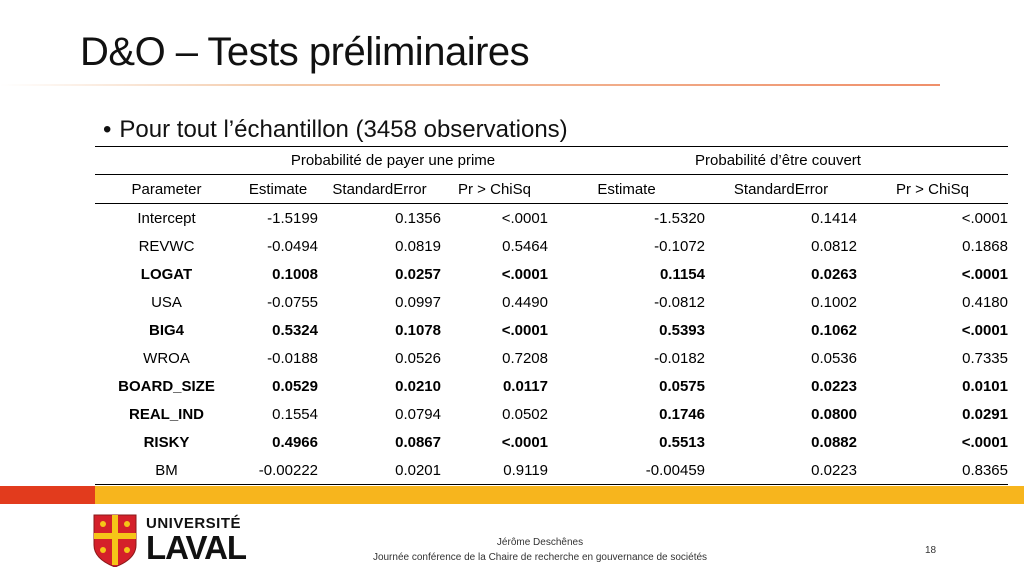  Describe the element at coordinates (525, 358) in the screenshot. I see `row-cell: 0.7208` at that location.